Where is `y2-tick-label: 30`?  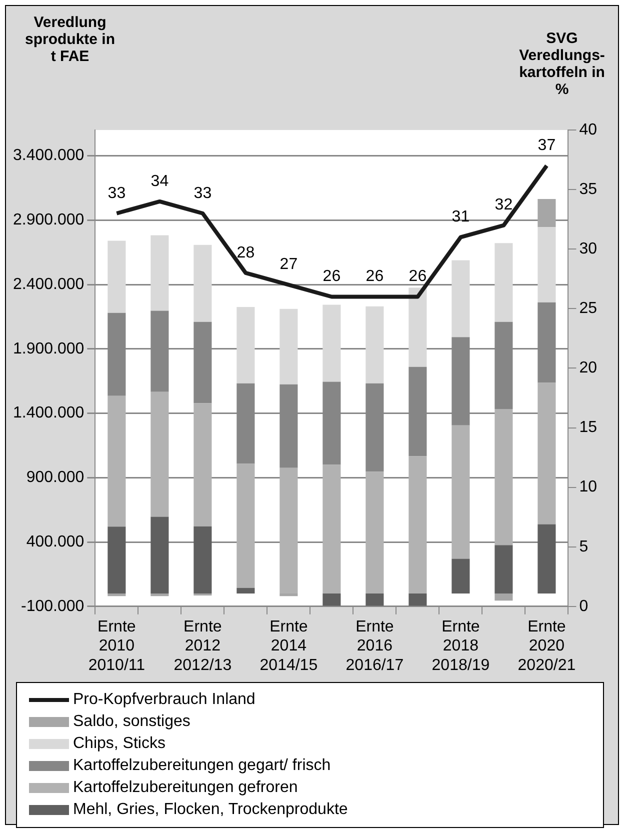
y2-tick-label: 30 is located at coordinates (588, 249).